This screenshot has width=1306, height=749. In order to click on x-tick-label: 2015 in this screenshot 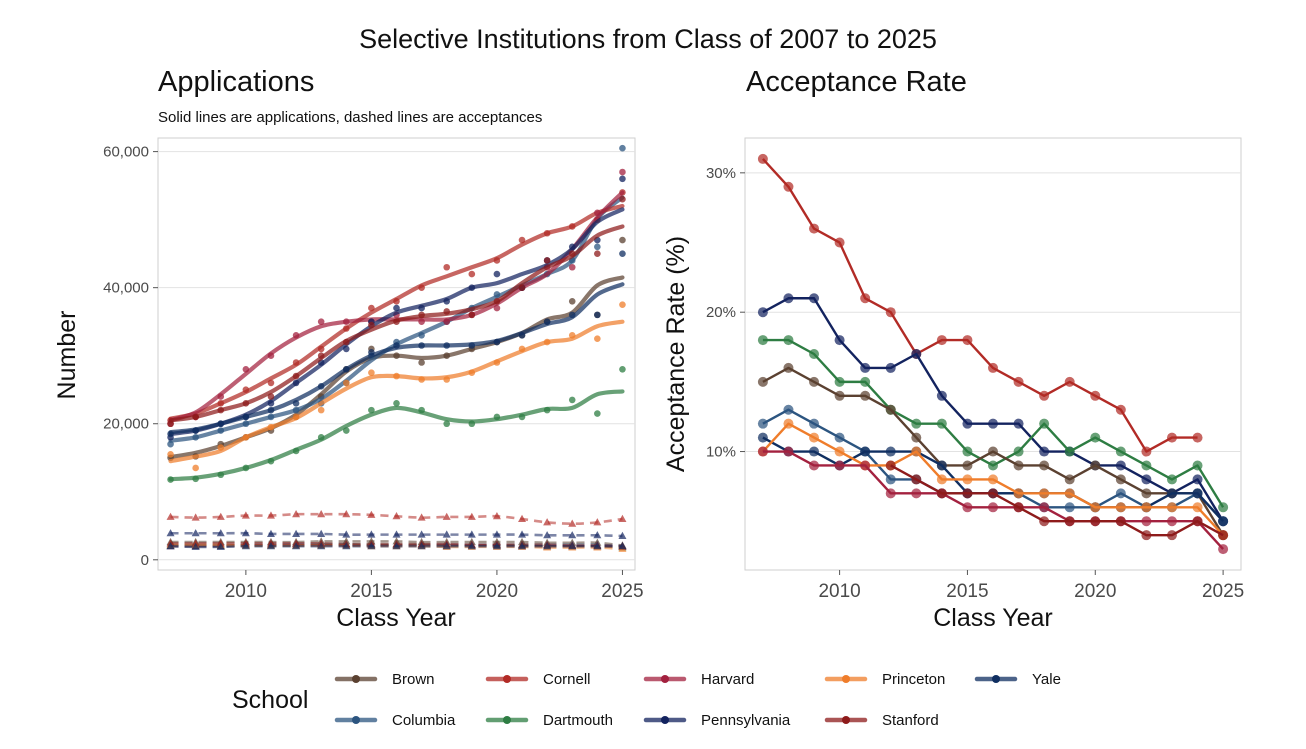, I will do `click(967, 591)`.